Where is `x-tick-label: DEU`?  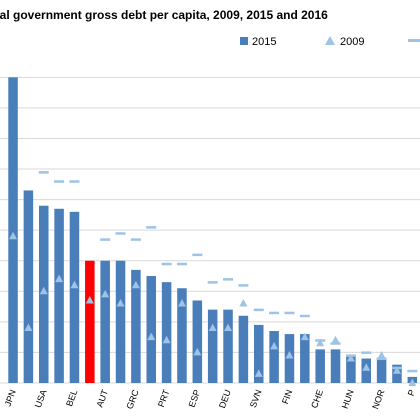
x-tick-label: DEU is located at coordinates (225, 398).